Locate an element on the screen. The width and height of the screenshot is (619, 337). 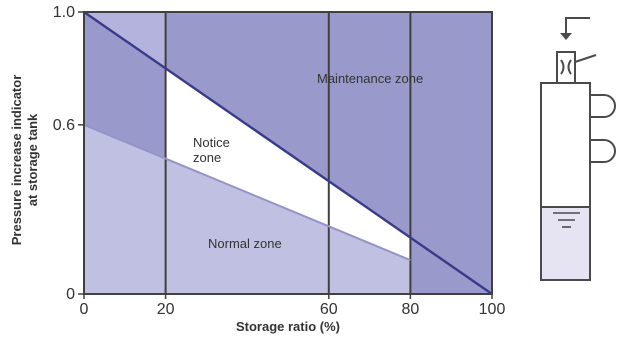
x-tick-label: 60 is located at coordinates (329, 309).